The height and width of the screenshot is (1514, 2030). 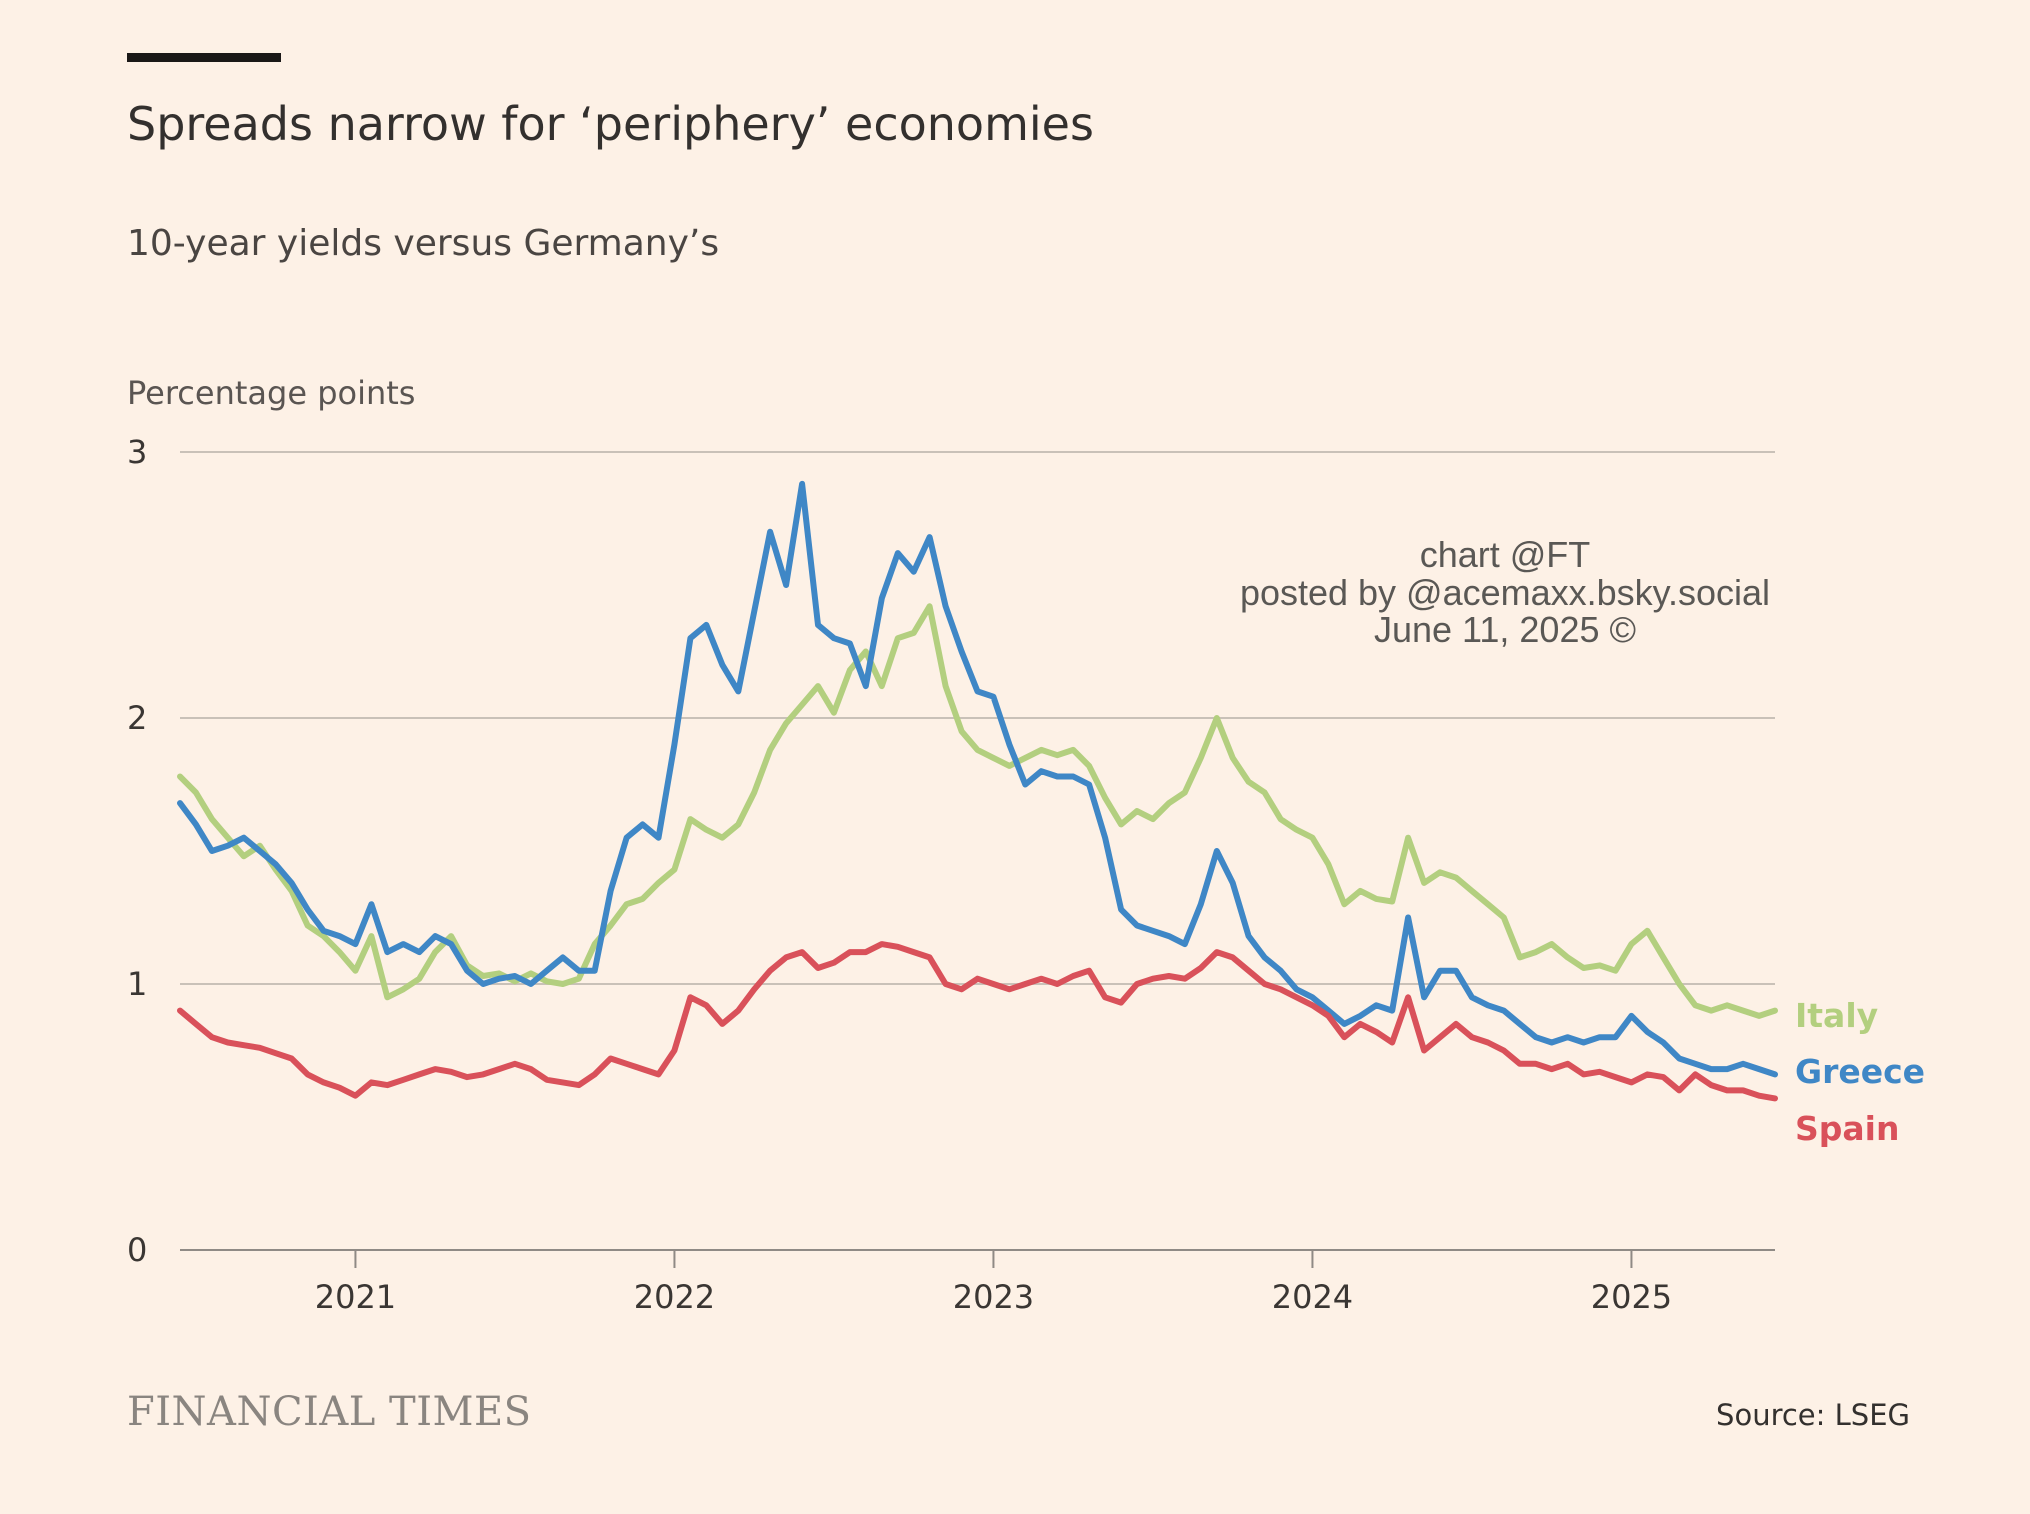 What do you see at coordinates (1505, 554) in the screenshot?
I see `watermark-line-1: chart @FT` at bounding box center [1505, 554].